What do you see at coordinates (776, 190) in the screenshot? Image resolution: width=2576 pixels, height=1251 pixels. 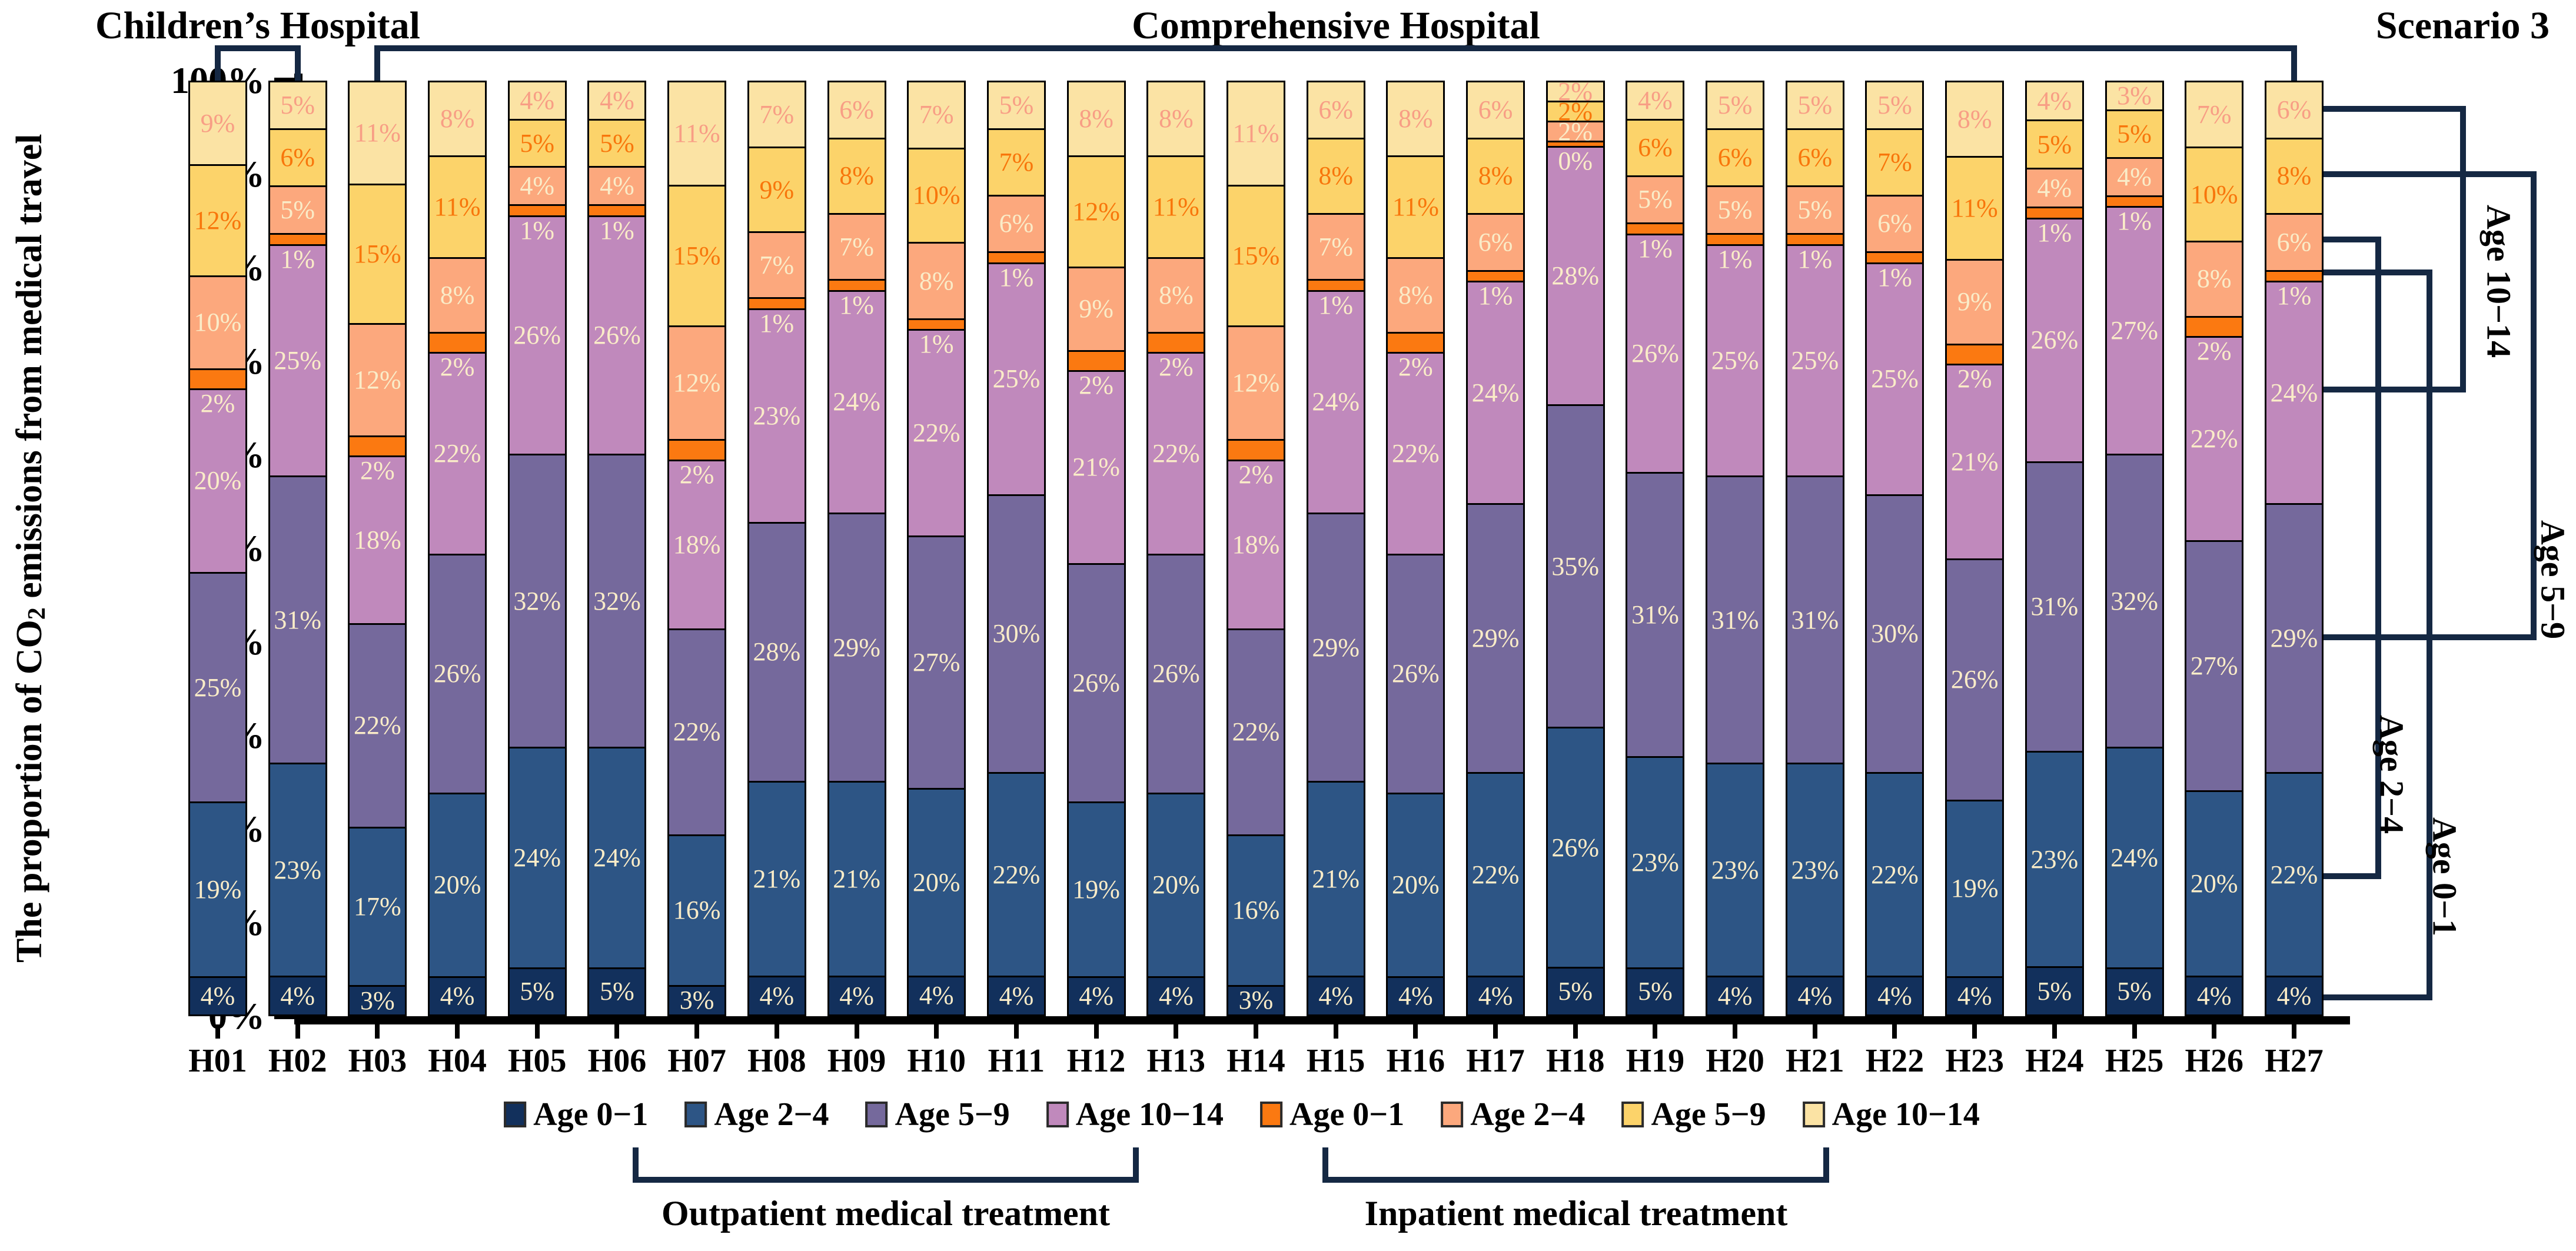 I see `bar-segment-H08-inpatient-Age5−9: 9%` at bounding box center [776, 190].